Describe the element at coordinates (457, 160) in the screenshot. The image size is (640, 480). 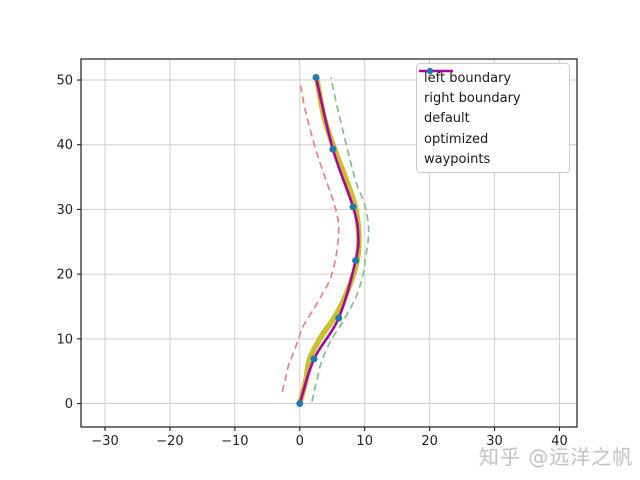
I see `legend-label: waypoints` at that location.